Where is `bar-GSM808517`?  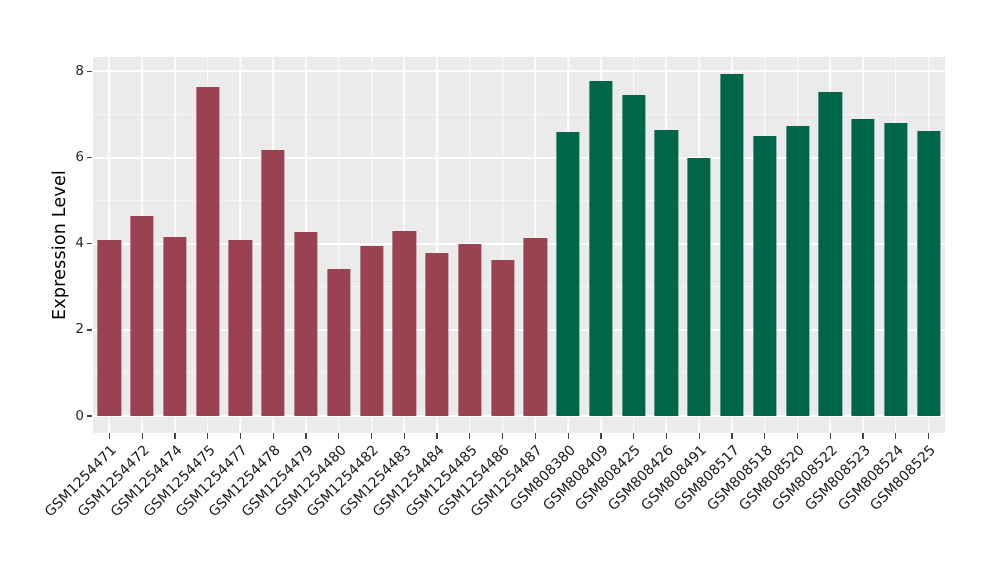
bar-GSM808517 is located at coordinates (732, 245).